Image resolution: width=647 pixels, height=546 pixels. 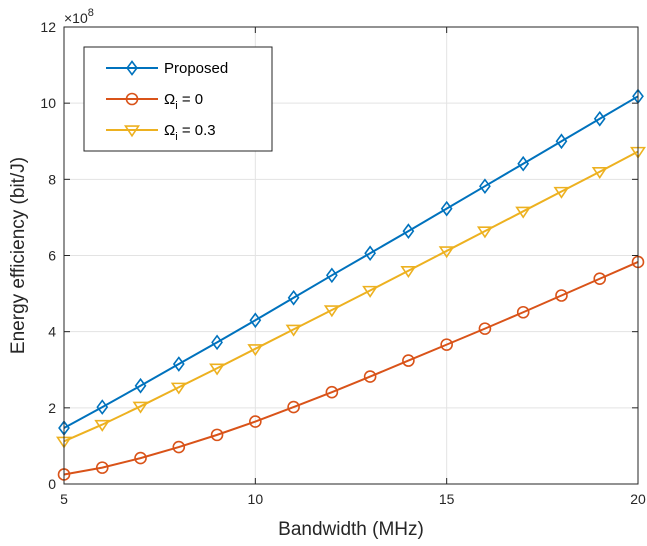 I want to click on y-tick-label: 4, so click(x=52, y=332).